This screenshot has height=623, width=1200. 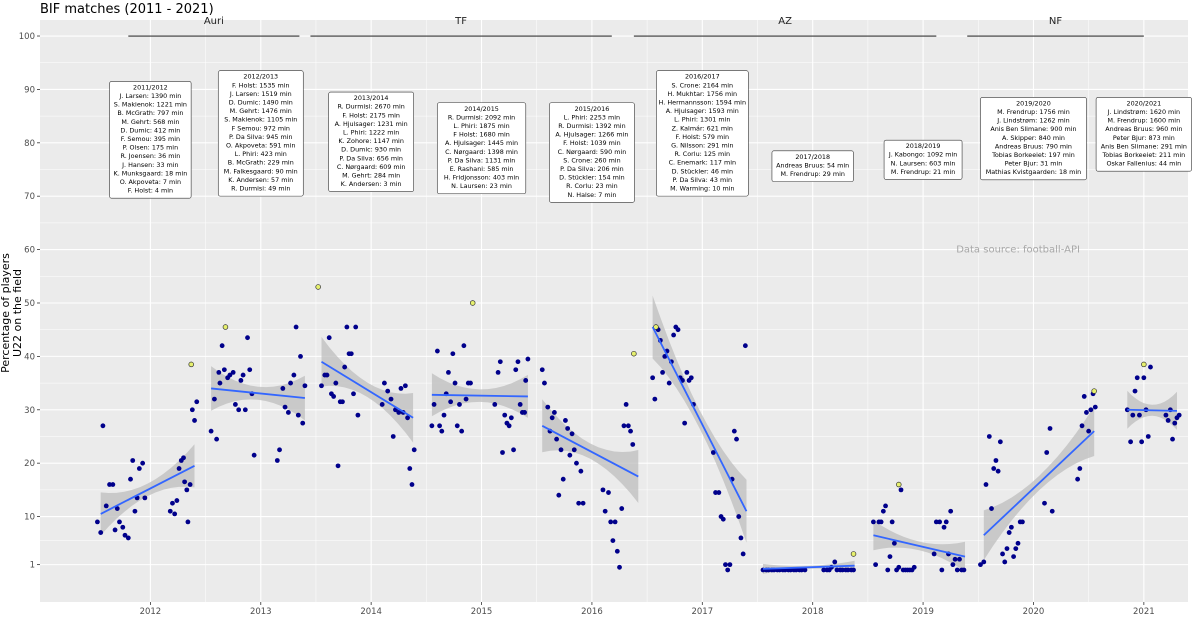 I want to click on player-minutes-line: R. Joensen: 36 min, so click(x=151, y=156).